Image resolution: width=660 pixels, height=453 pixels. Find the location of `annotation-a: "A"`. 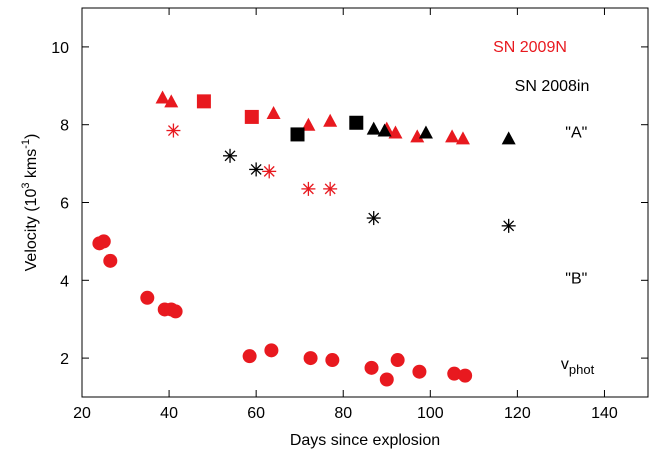

annotation-a: "A" is located at coordinates (576, 132).